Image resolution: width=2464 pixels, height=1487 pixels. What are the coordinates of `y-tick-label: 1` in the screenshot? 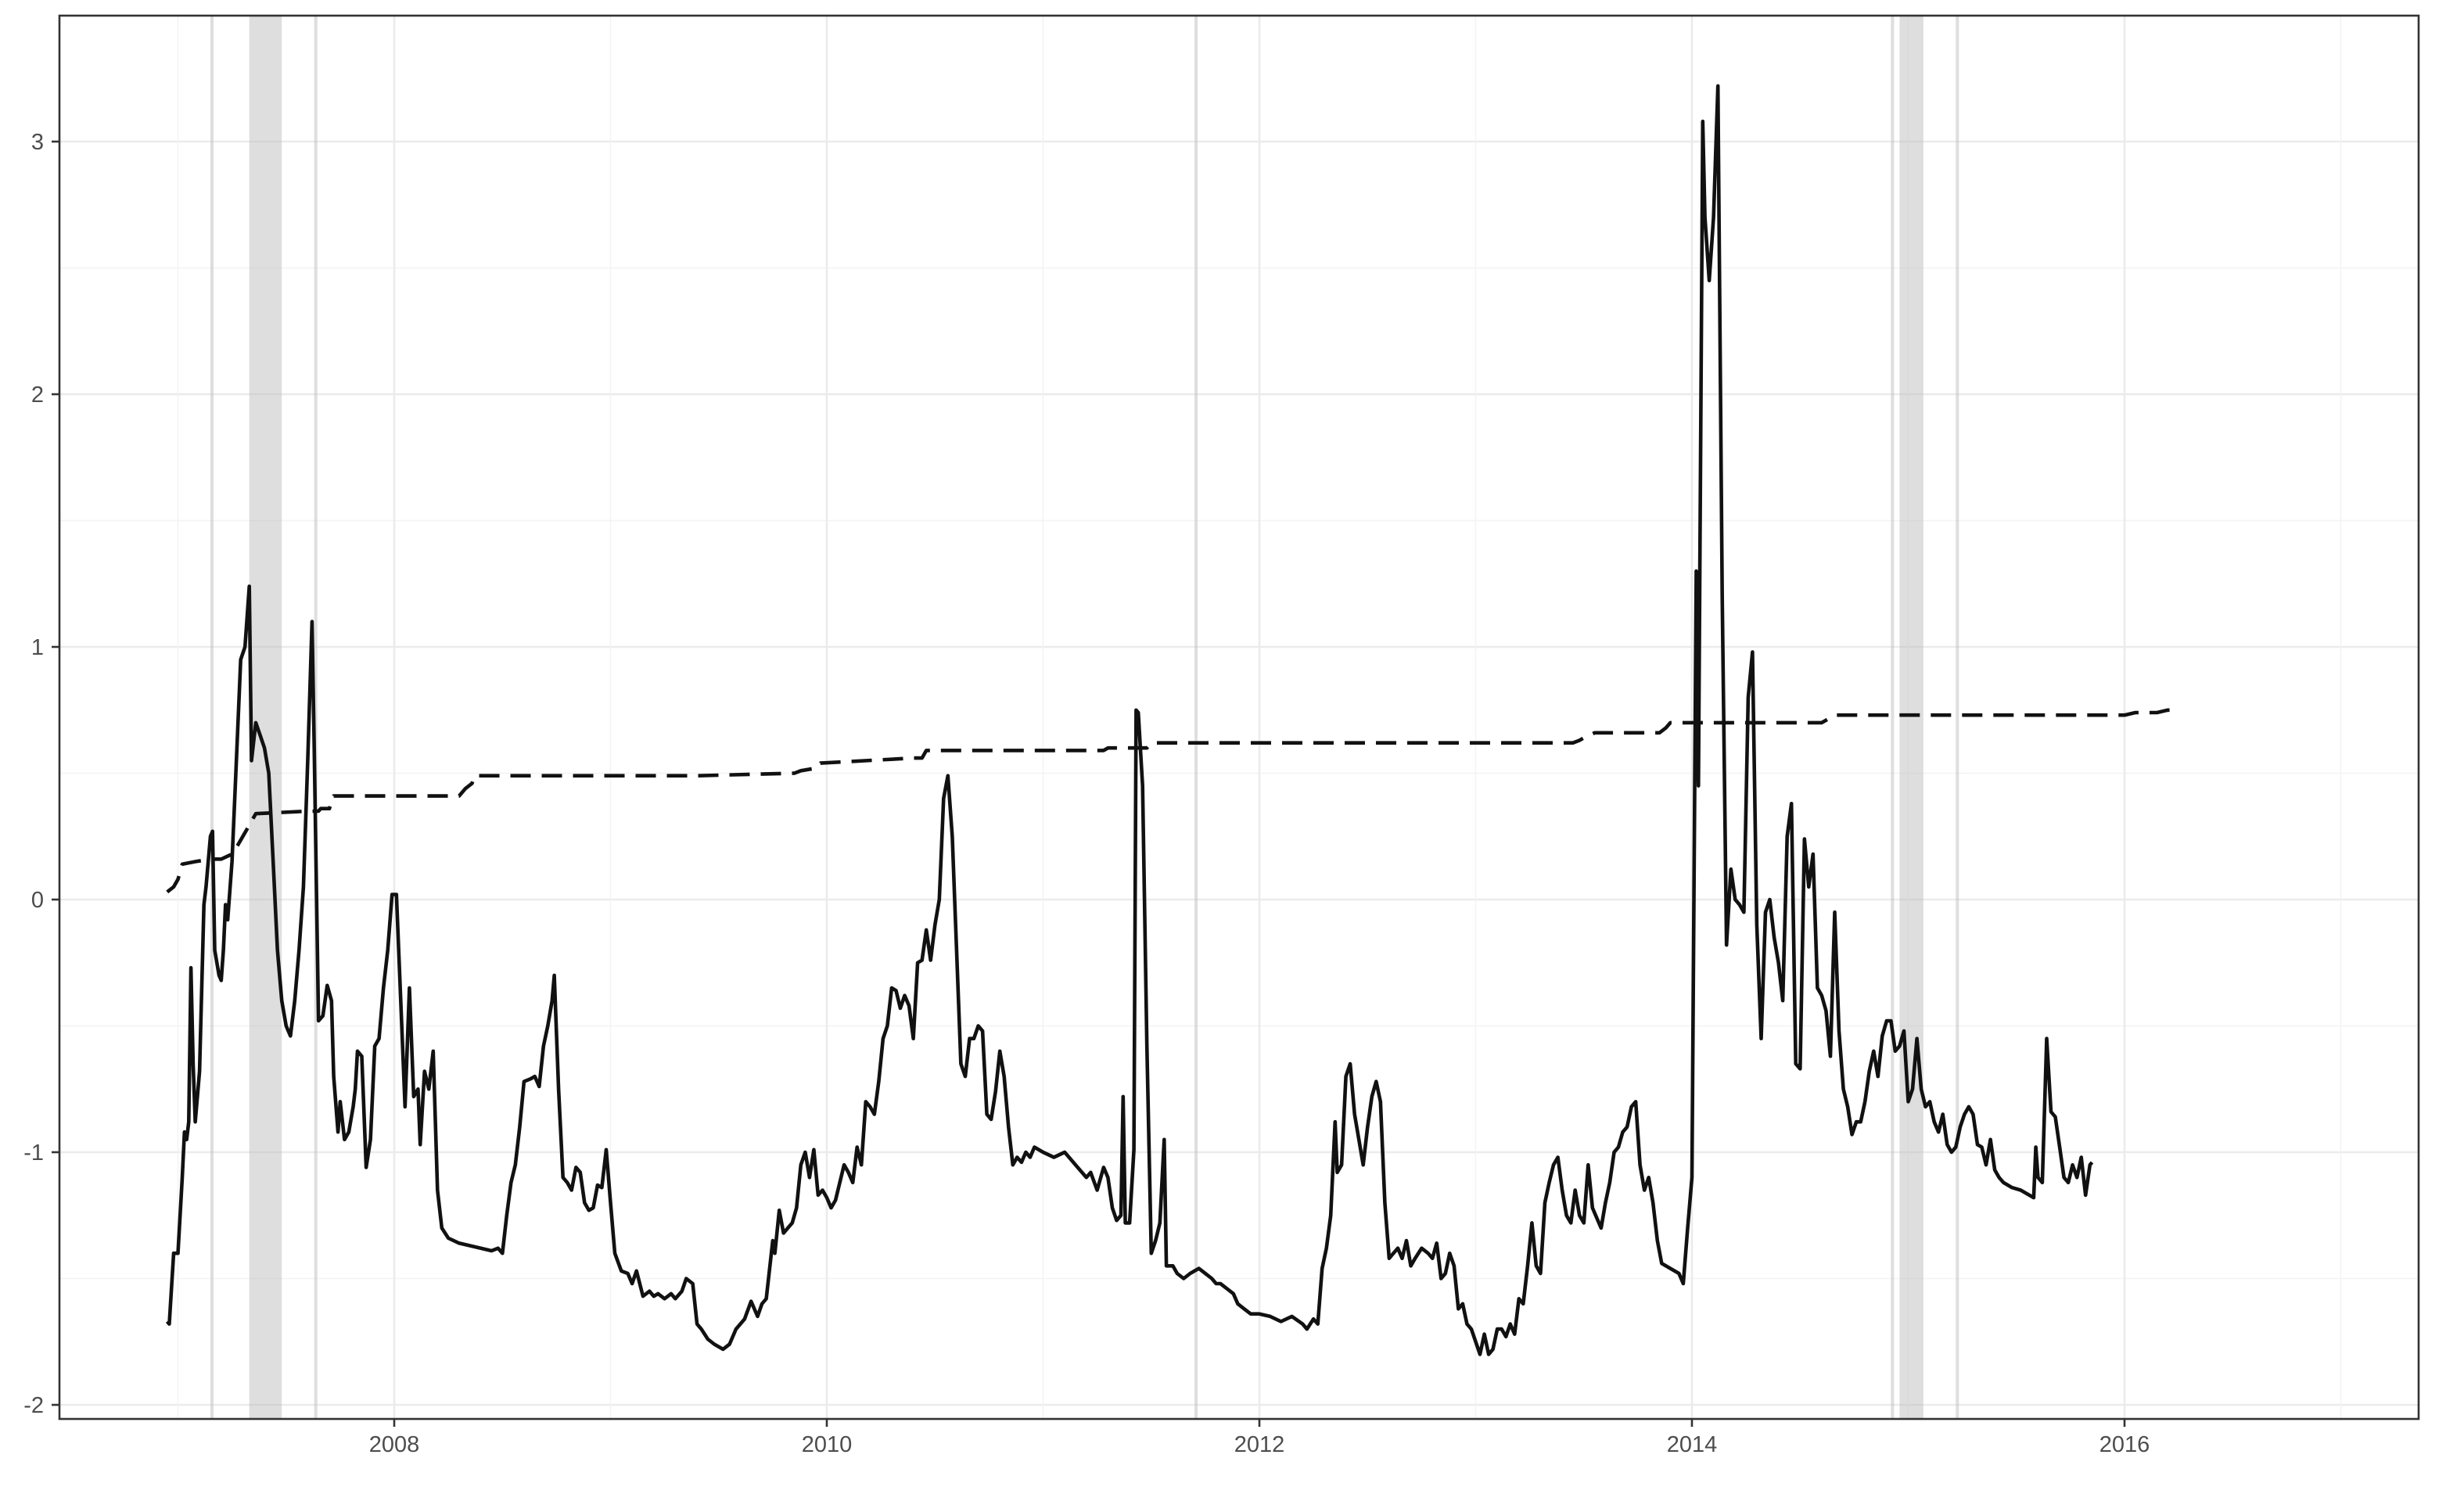 It's located at (37, 647).